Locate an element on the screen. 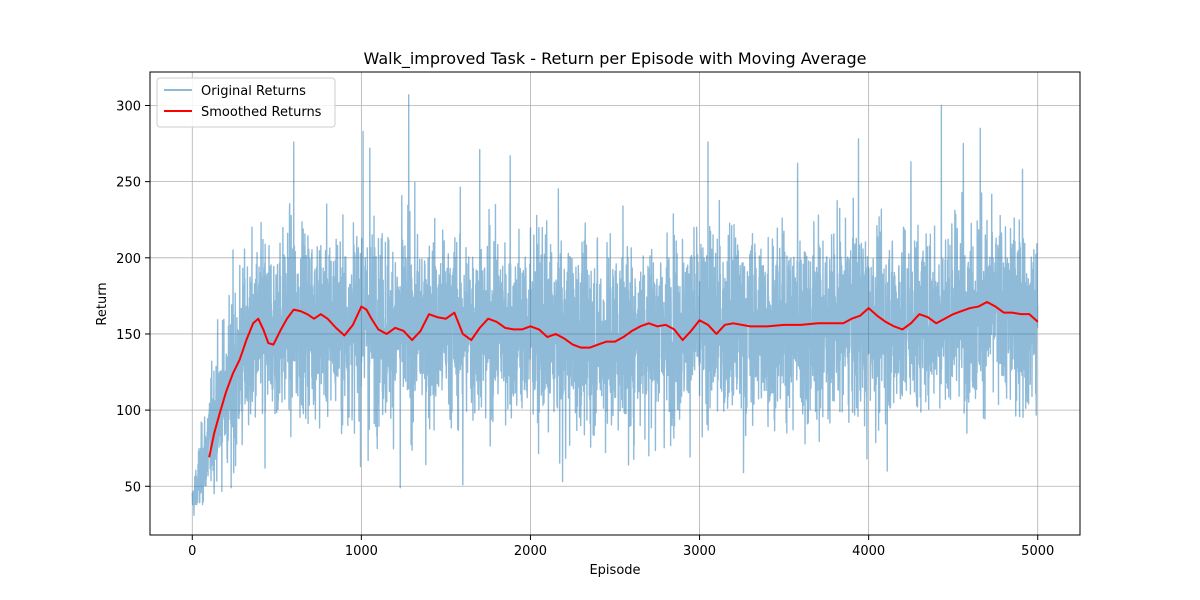  y-tick-label: 100 is located at coordinates (128, 411).